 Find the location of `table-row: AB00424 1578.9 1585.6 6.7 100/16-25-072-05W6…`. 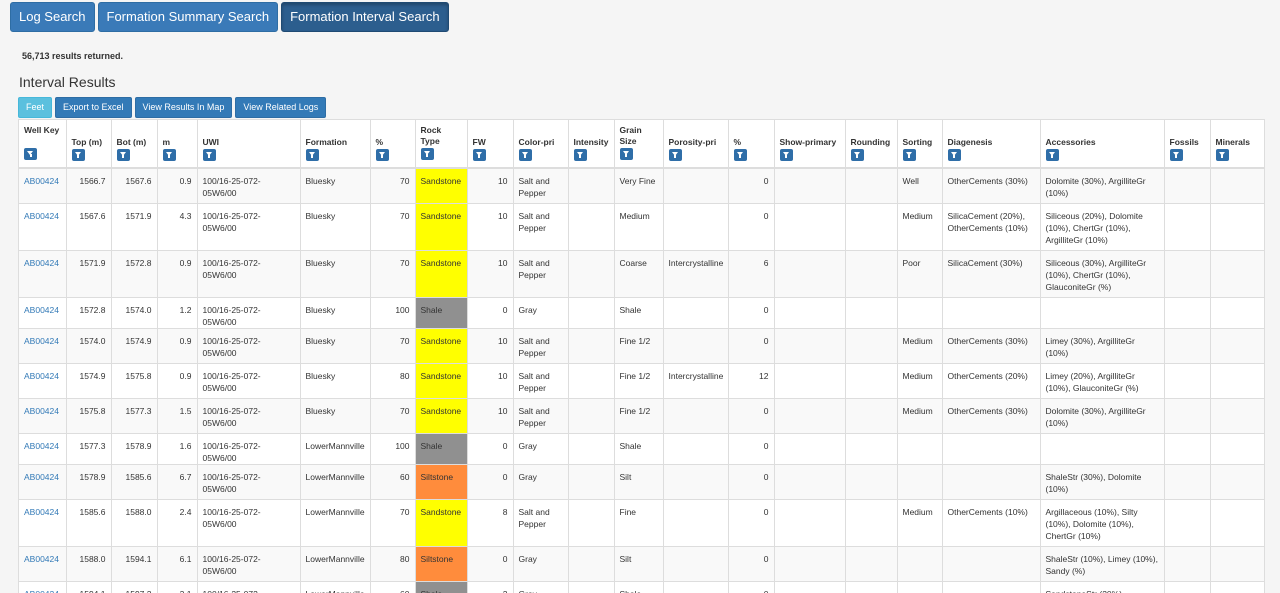

table-row: AB00424 1578.9 1585.6 6.7 100/16-25-072-05W6… is located at coordinates (641, 481).